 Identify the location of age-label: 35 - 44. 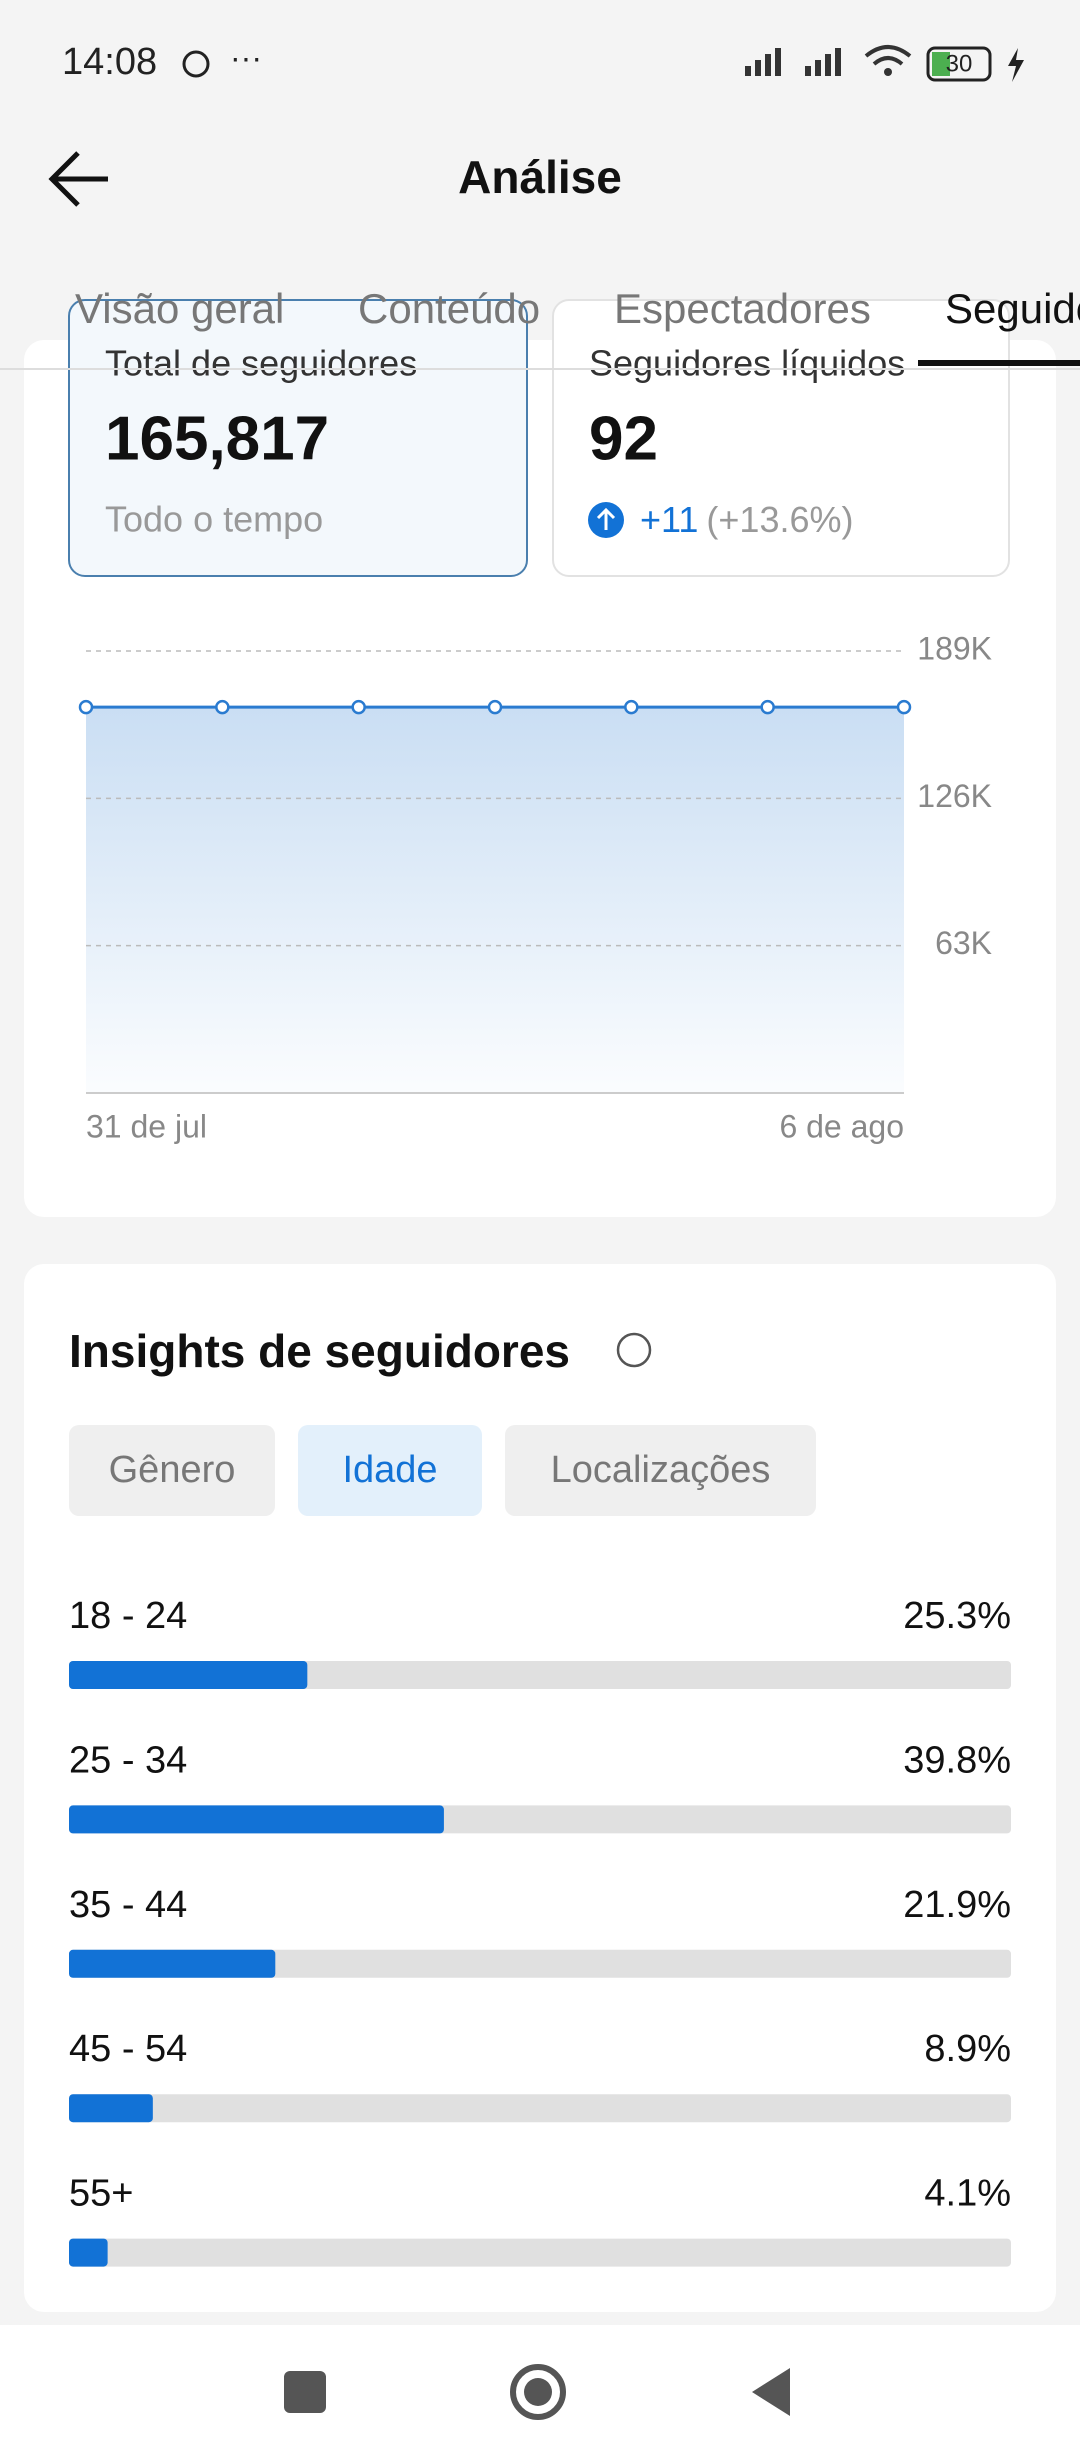
(128, 1905).